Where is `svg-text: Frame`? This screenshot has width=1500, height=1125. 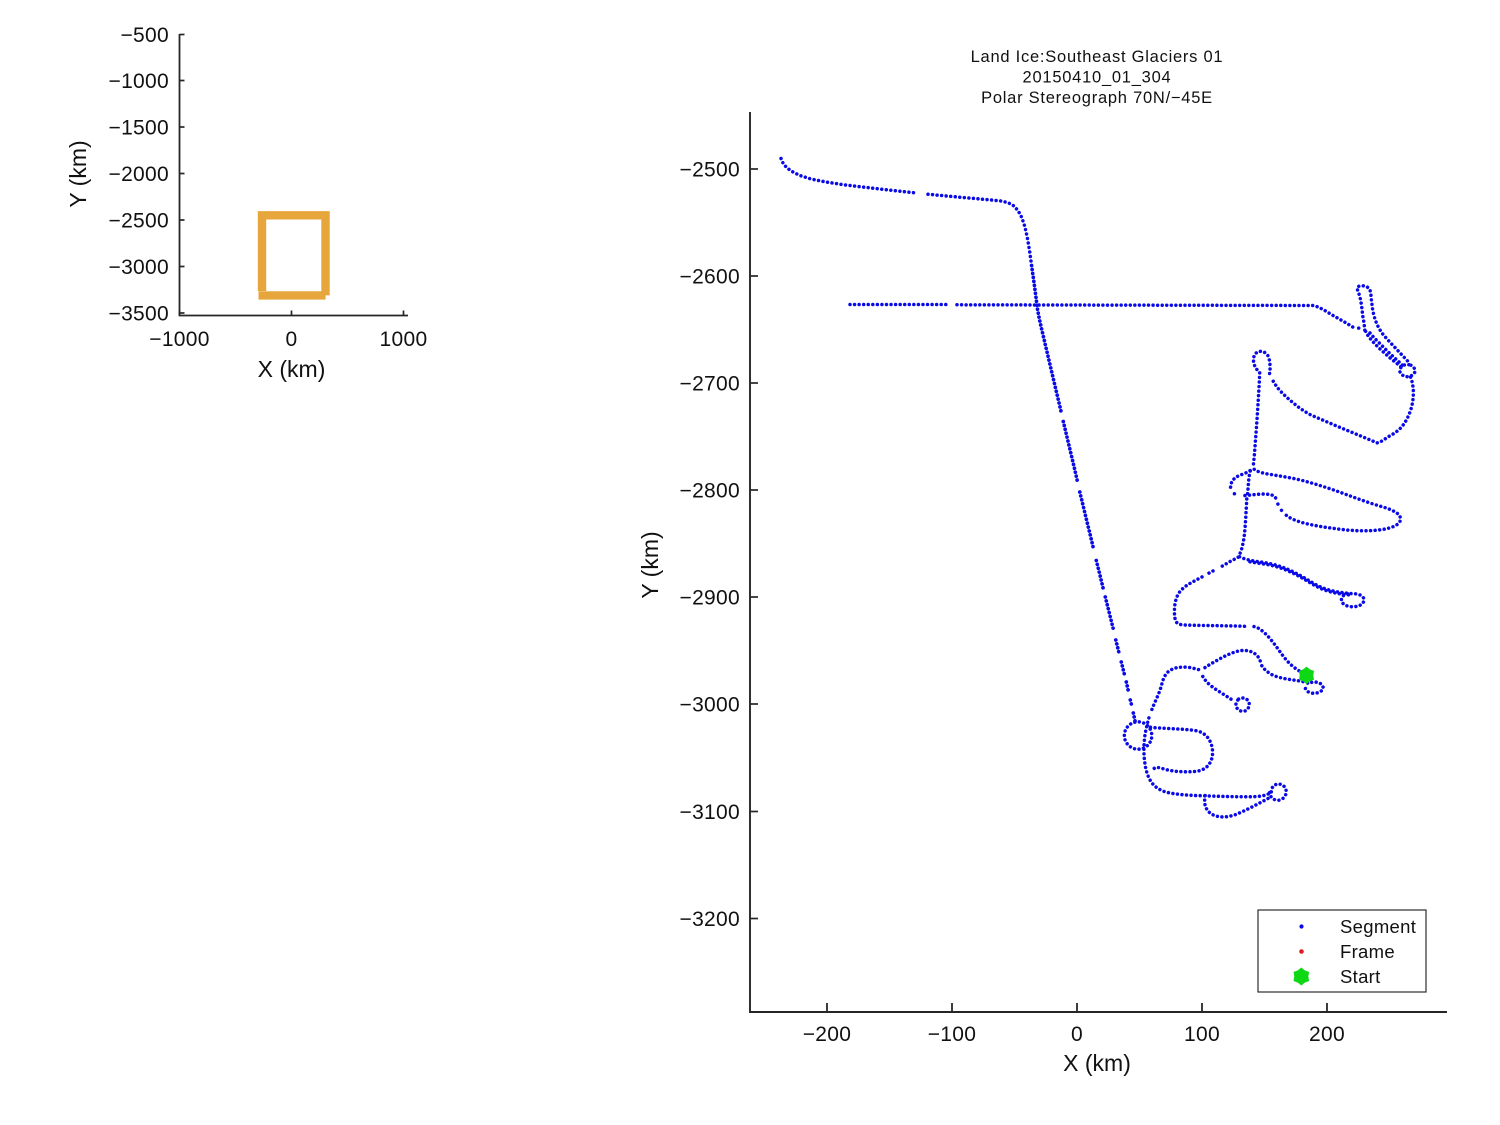 svg-text: Frame is located at coordinates (1367, 951).